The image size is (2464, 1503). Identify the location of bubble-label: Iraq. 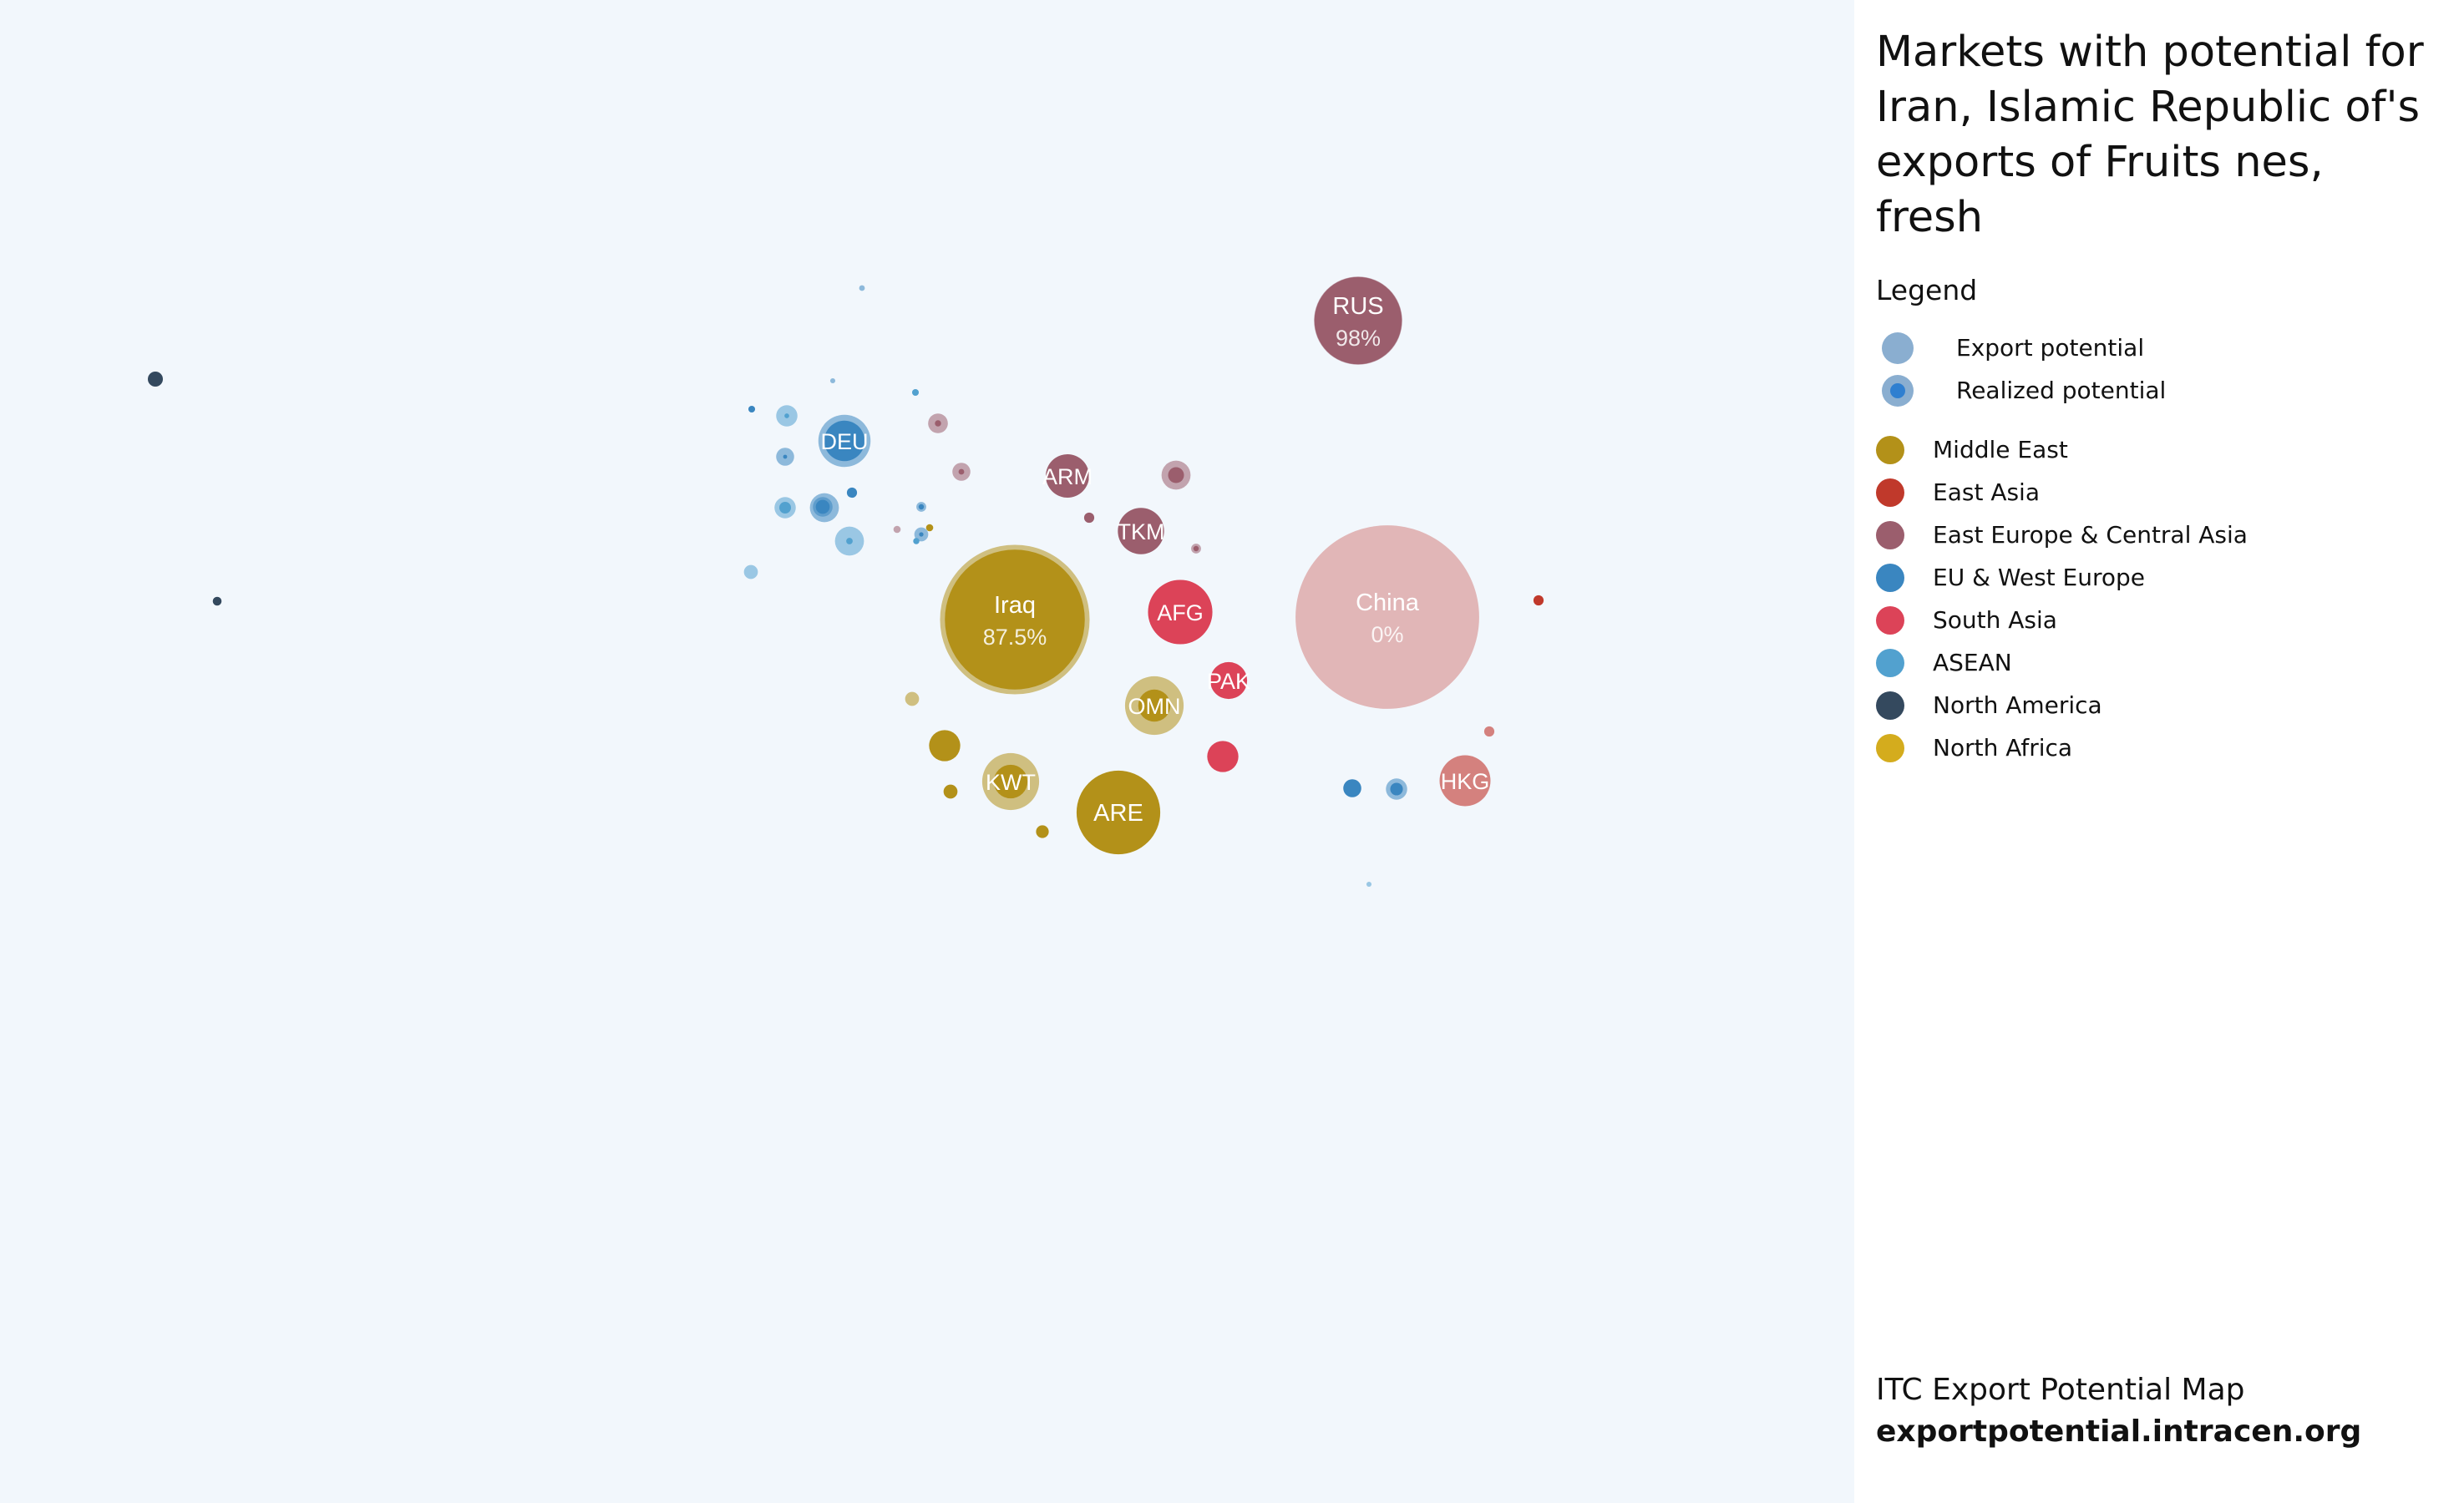
(1015, 605).